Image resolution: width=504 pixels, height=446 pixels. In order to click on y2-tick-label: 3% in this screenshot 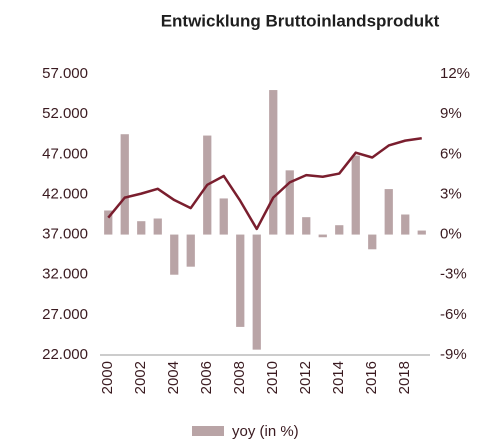, I will do `click(451, 193)`.